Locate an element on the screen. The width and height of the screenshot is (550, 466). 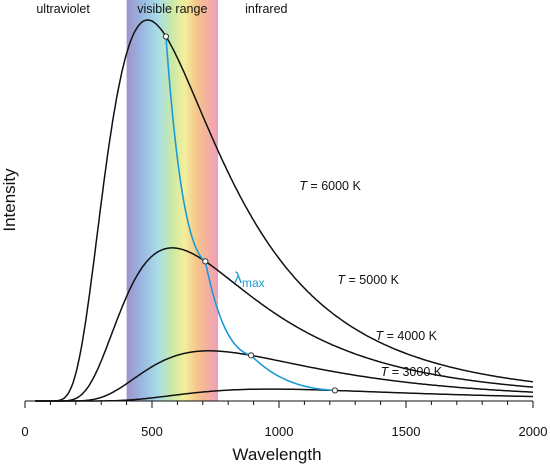
curve-label-4000k: T = 4000 K is located at coordinates (407, 336).